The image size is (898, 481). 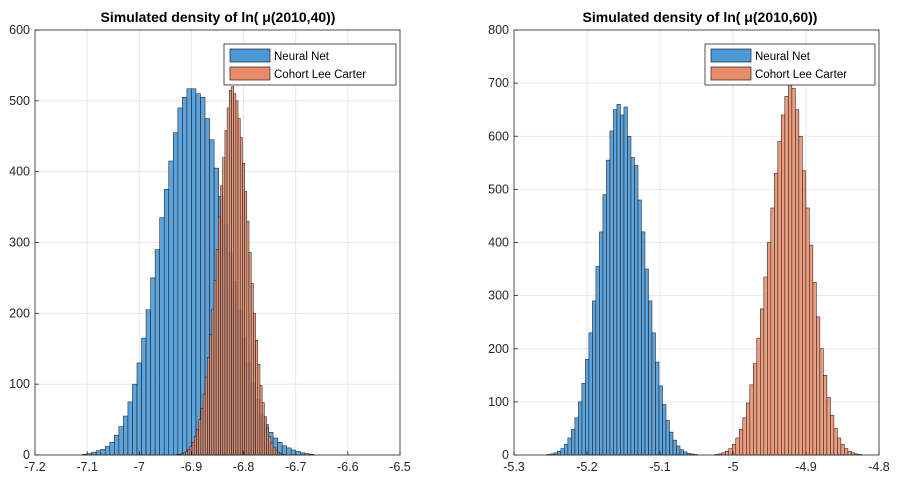 I want to click on right-x-tick-label-3: -5, so click(x=732, y=467).